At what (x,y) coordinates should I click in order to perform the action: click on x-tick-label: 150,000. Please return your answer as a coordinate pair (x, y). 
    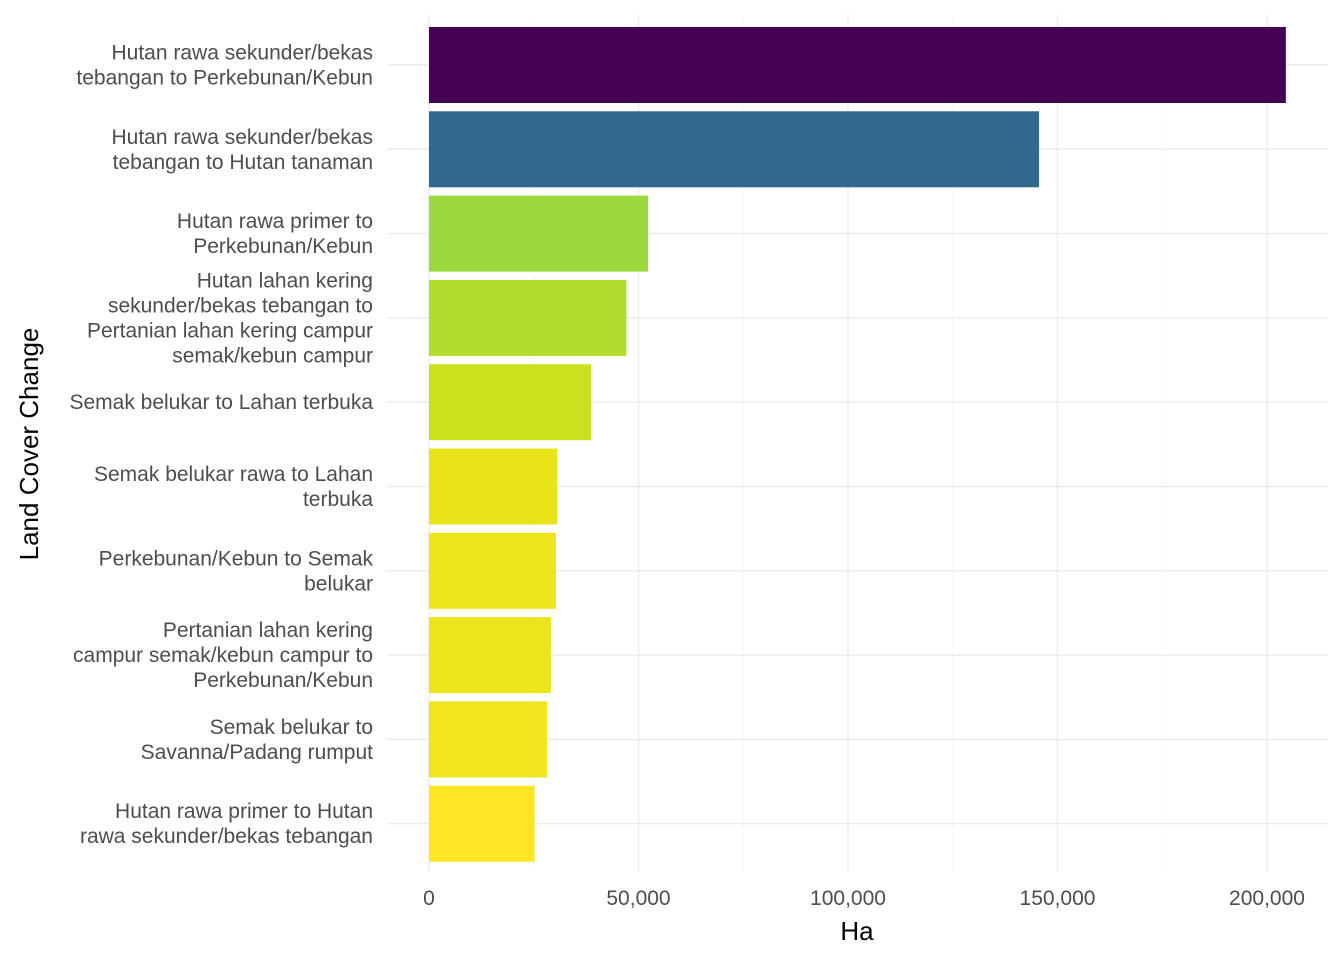
    Looking at the image, I should click on (1058, 898).